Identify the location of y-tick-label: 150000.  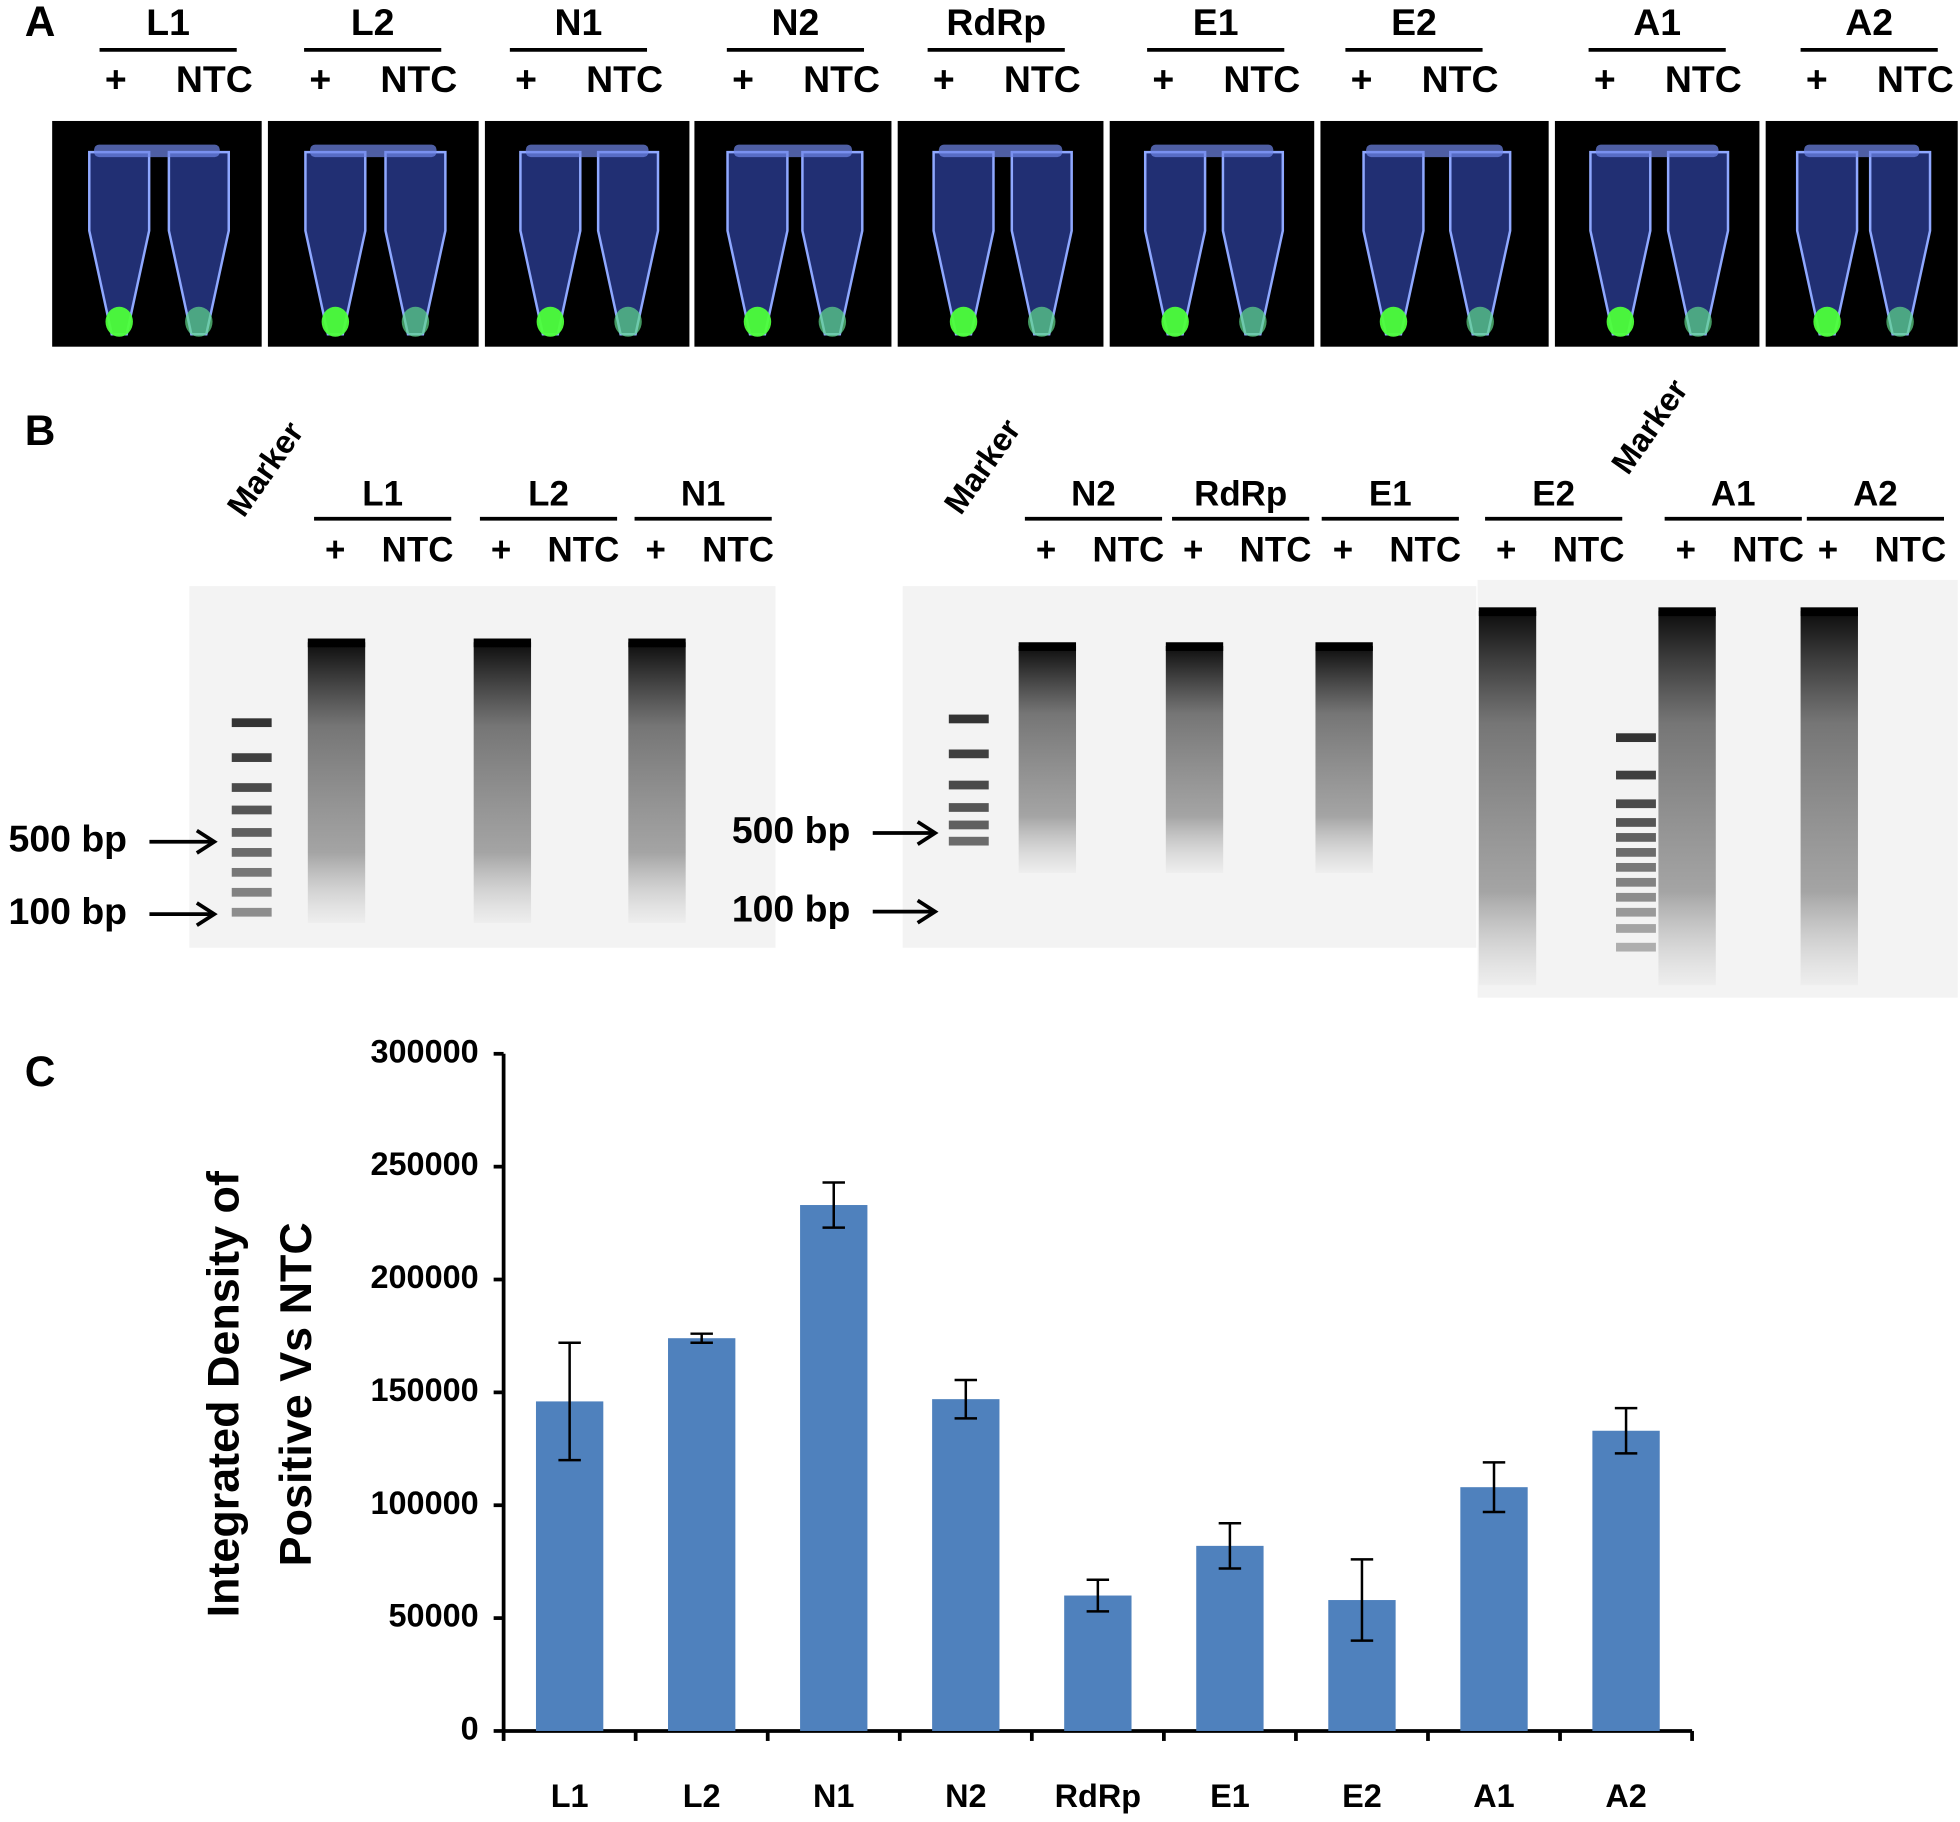
(425, 1390).